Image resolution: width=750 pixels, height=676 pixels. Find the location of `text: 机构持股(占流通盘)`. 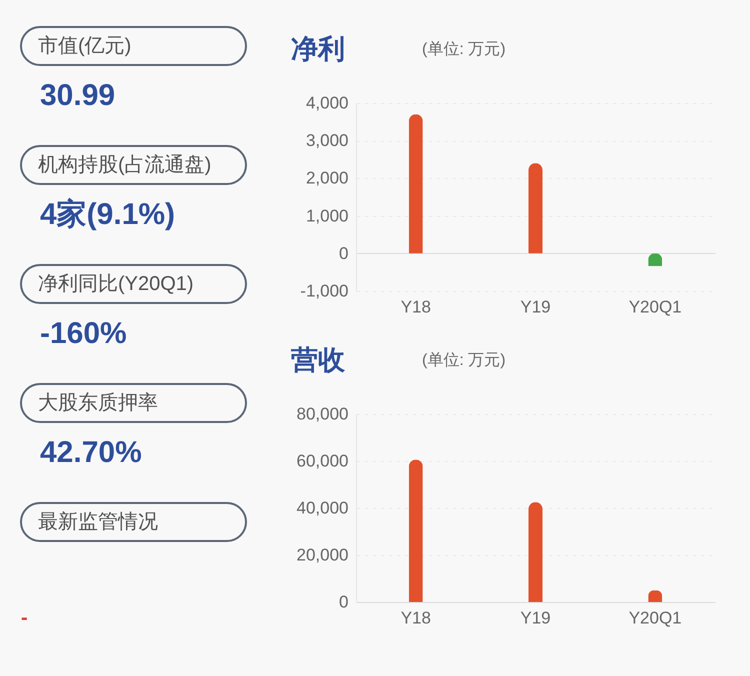

text: 机构持股(占流通盘) is located at coordinates (125, 165).